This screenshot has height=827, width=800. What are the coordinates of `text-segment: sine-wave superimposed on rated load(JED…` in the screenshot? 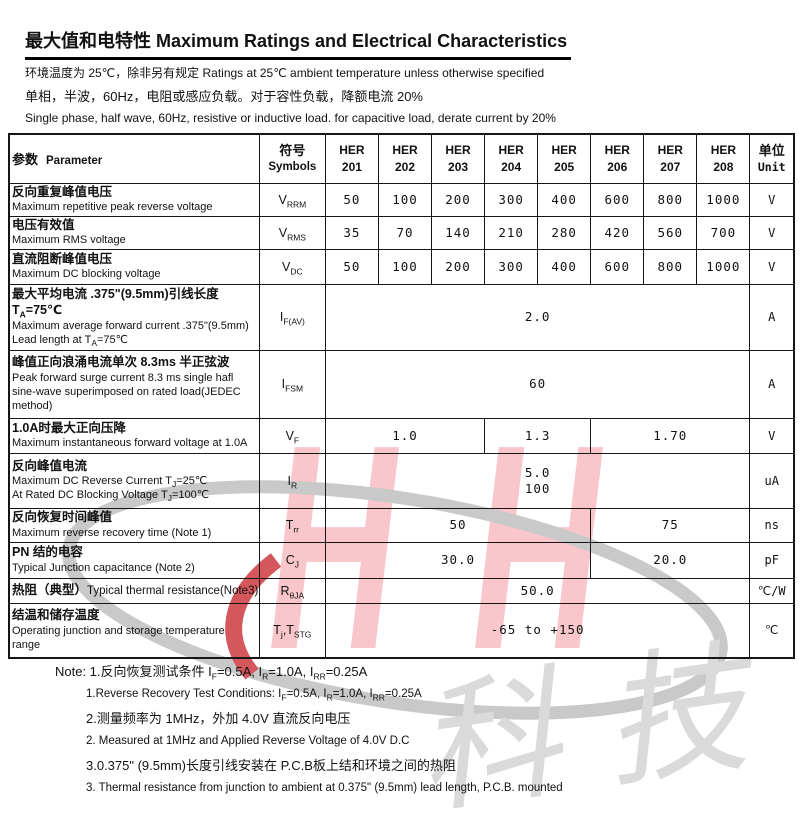 It's located at (126, 391).